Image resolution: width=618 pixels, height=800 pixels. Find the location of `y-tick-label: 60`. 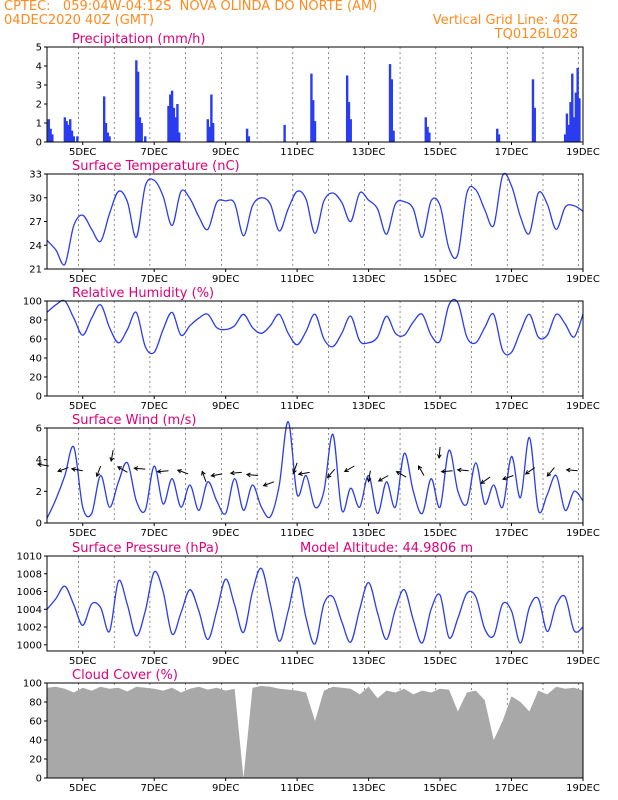

y-tick-label: 60 is located at coordinates (35, 340).